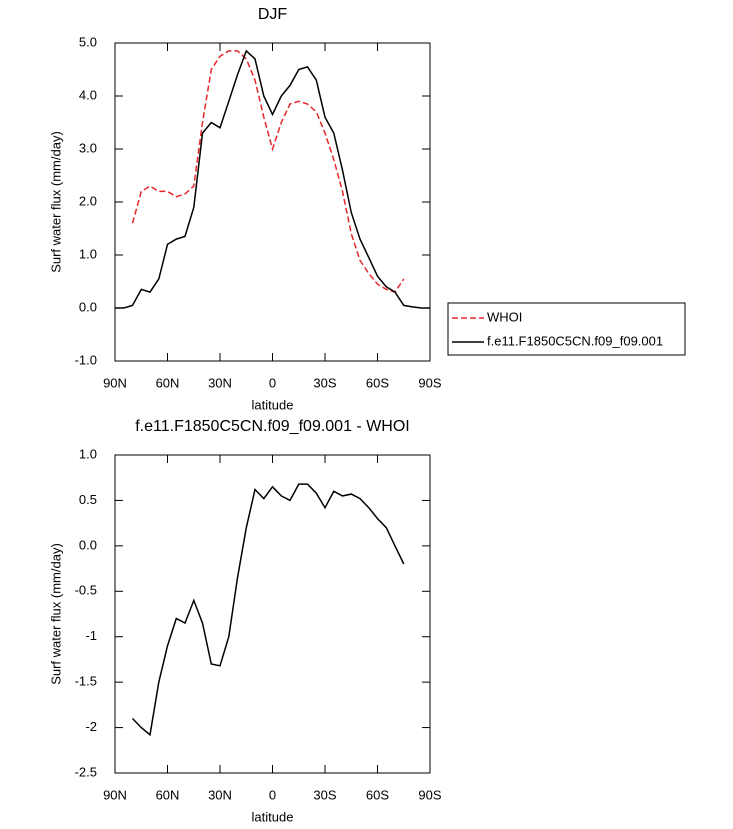  What do you see at coordinates (91, 726) in the screenshot?
I see `y-tick-label: -2` at bounding box center [91, 726].